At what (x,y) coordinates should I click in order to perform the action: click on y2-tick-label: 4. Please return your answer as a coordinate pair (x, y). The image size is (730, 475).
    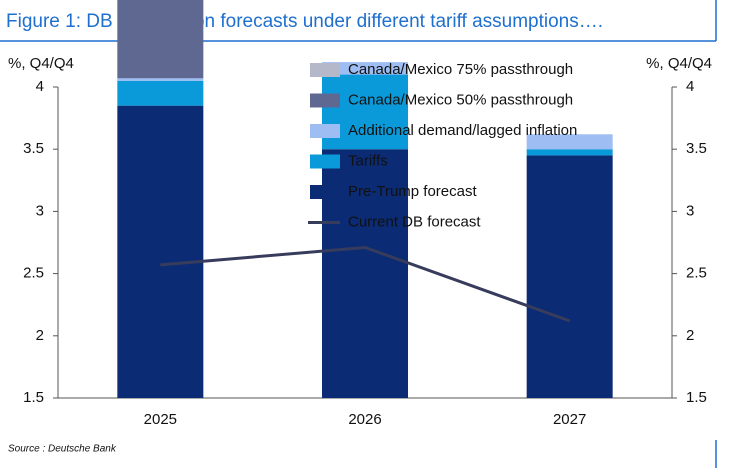
    Looking at the image, I should click on (690, 86).